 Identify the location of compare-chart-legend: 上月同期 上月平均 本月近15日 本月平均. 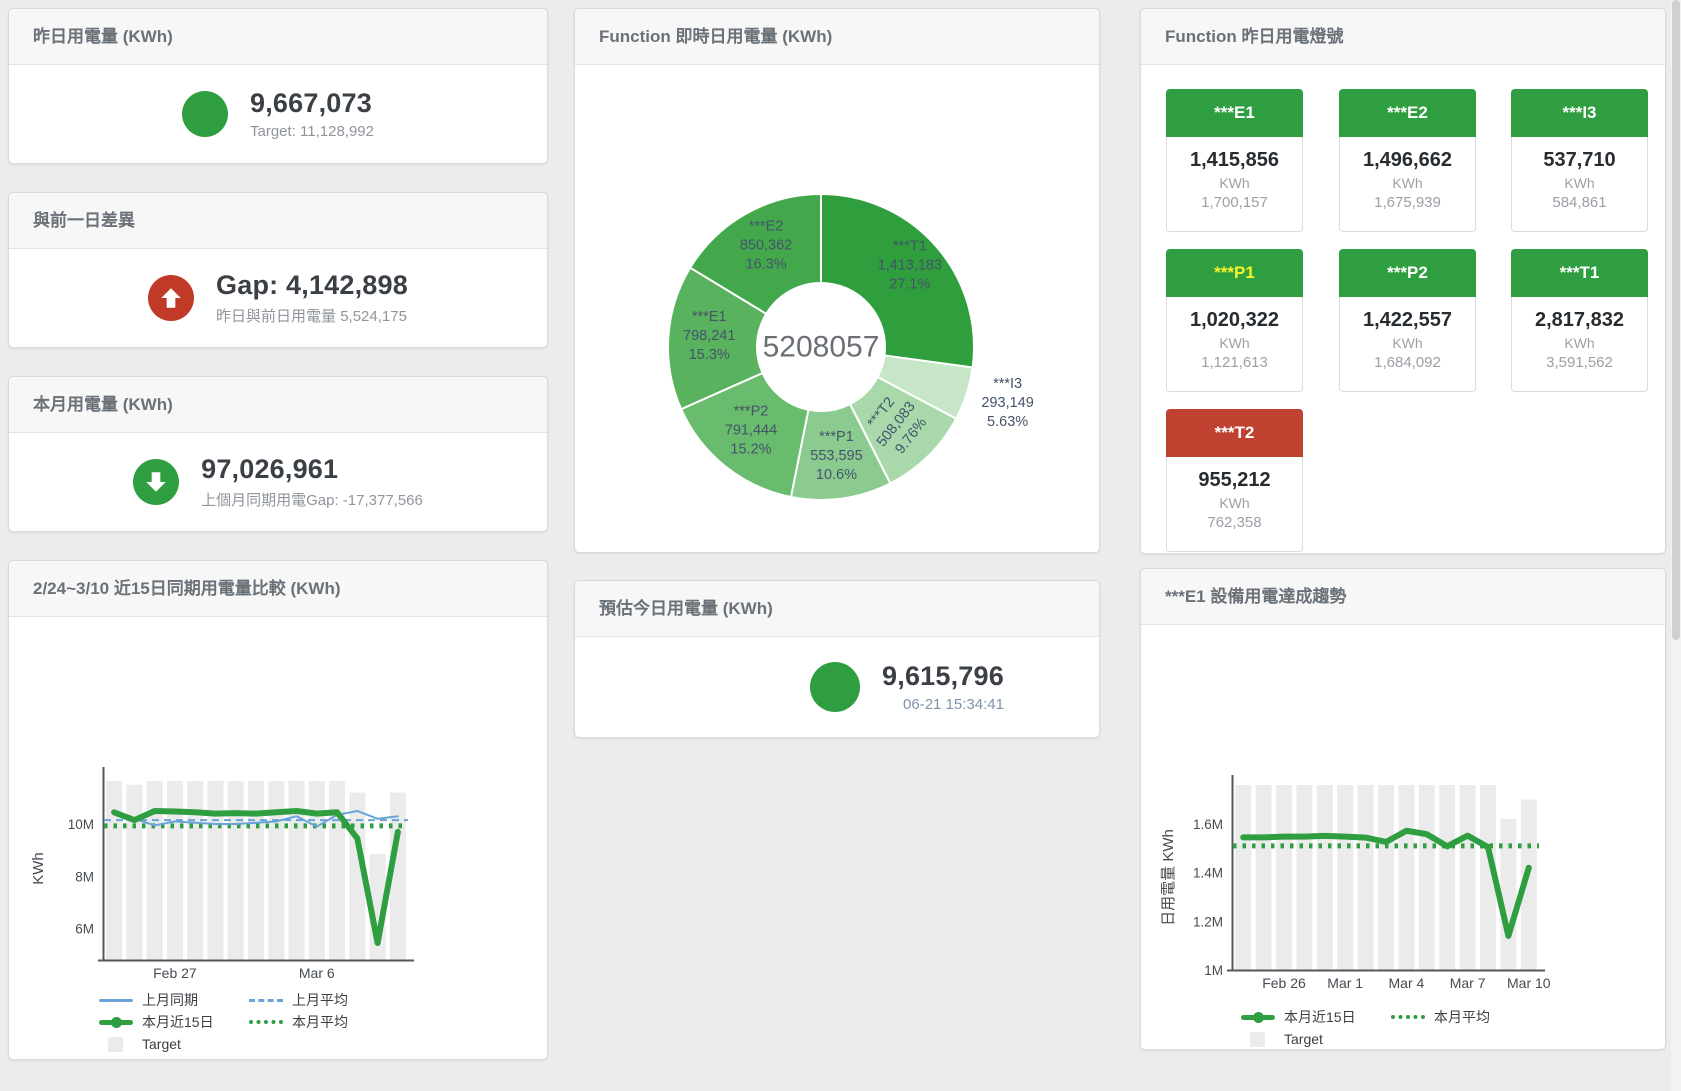
(249, 1022).